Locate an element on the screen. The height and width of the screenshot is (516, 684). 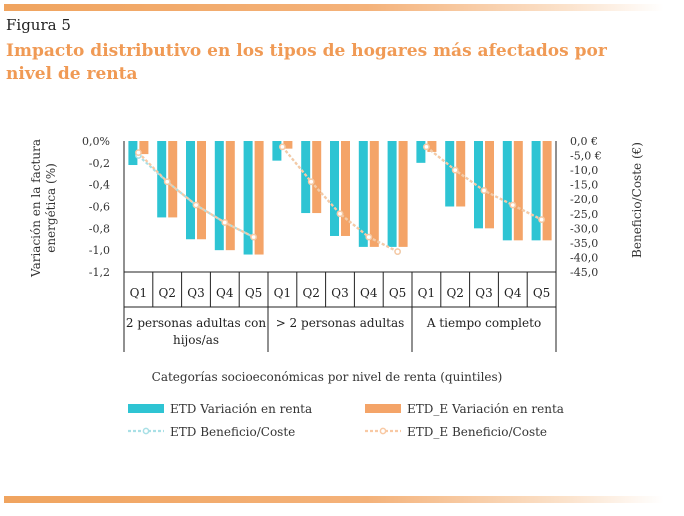
legend-label: ETD Beneficio/Coste is located at coordinates (232, 432).